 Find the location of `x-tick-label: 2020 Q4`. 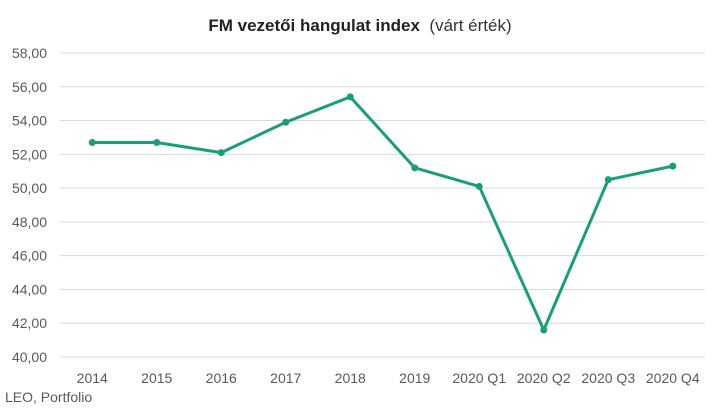

x-tick-label: 2020 Q4 is located at coordinates (673, 378).